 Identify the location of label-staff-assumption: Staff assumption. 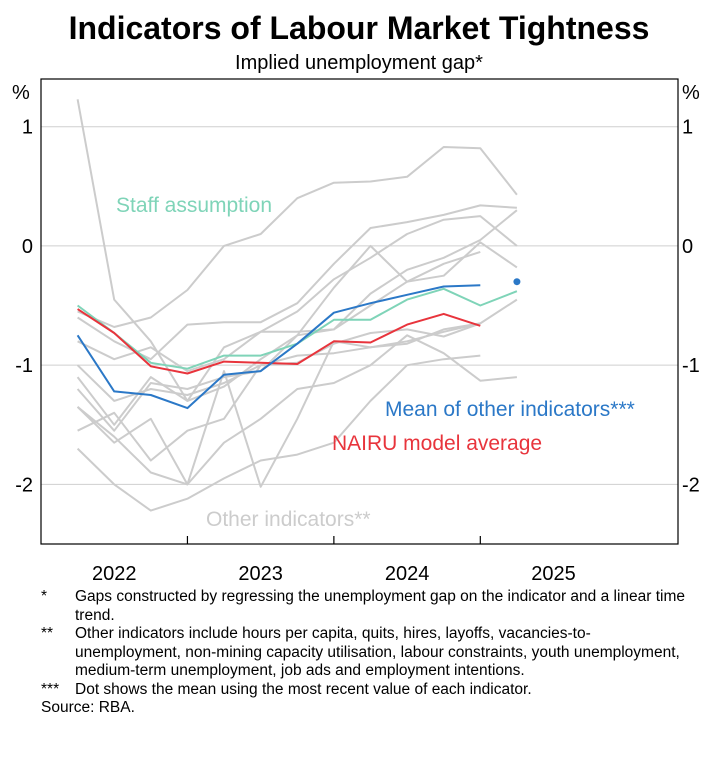
(194, 205).